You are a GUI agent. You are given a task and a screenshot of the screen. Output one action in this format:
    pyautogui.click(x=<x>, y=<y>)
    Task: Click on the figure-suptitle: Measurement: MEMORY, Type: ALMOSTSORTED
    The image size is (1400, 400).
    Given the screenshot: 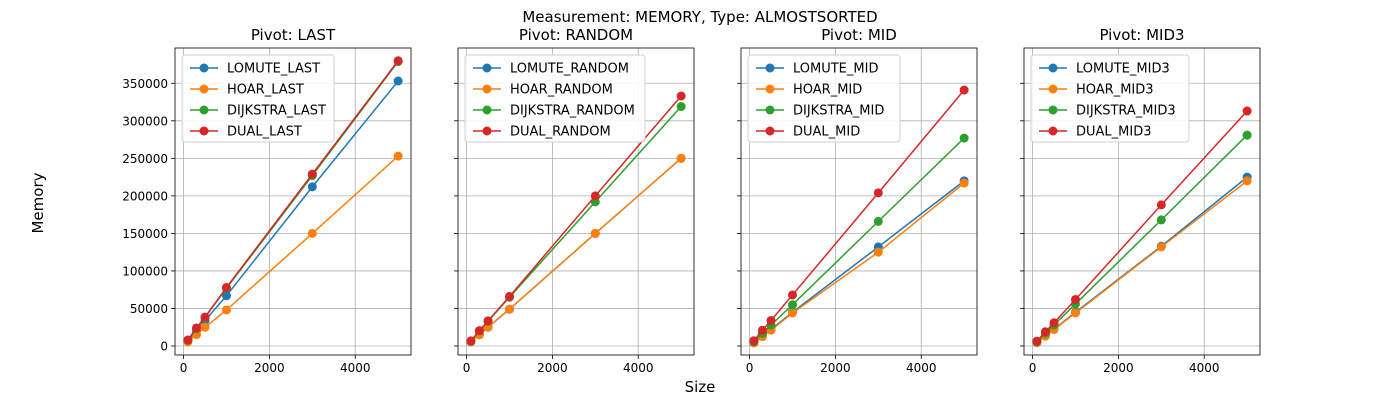 What is the action you would take?
    pyautogui.click(x=699, y=17)
    